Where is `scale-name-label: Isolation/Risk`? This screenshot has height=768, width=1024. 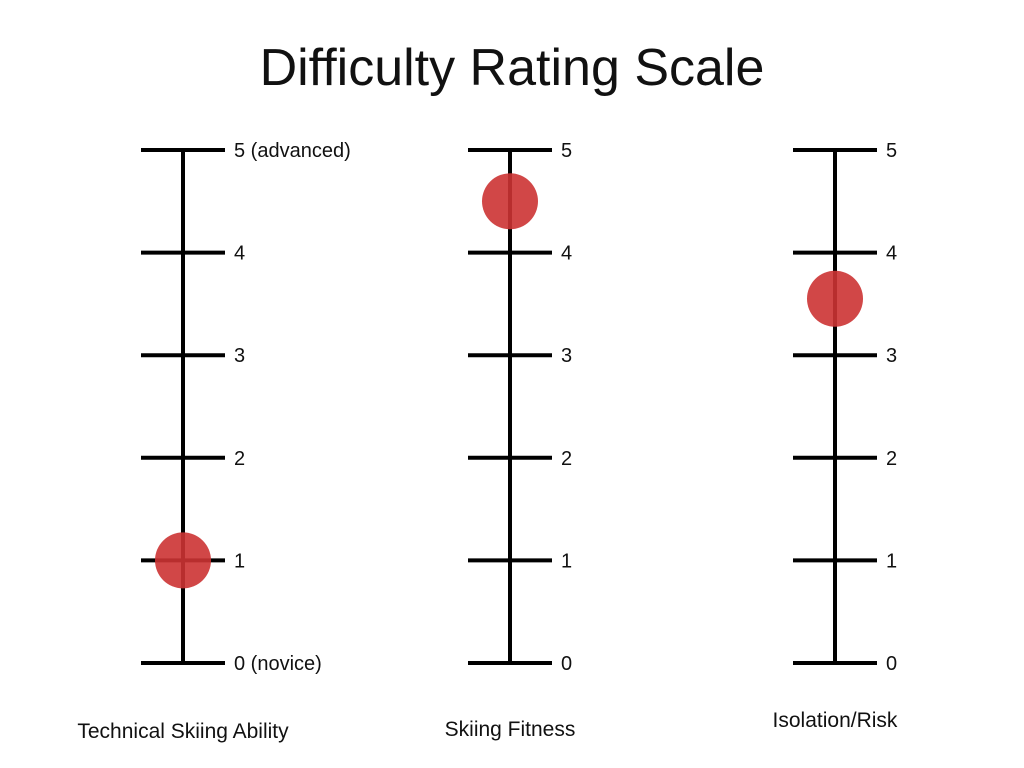 scale-name-label: Isolation/Risk is located at coordinates (835, 720).